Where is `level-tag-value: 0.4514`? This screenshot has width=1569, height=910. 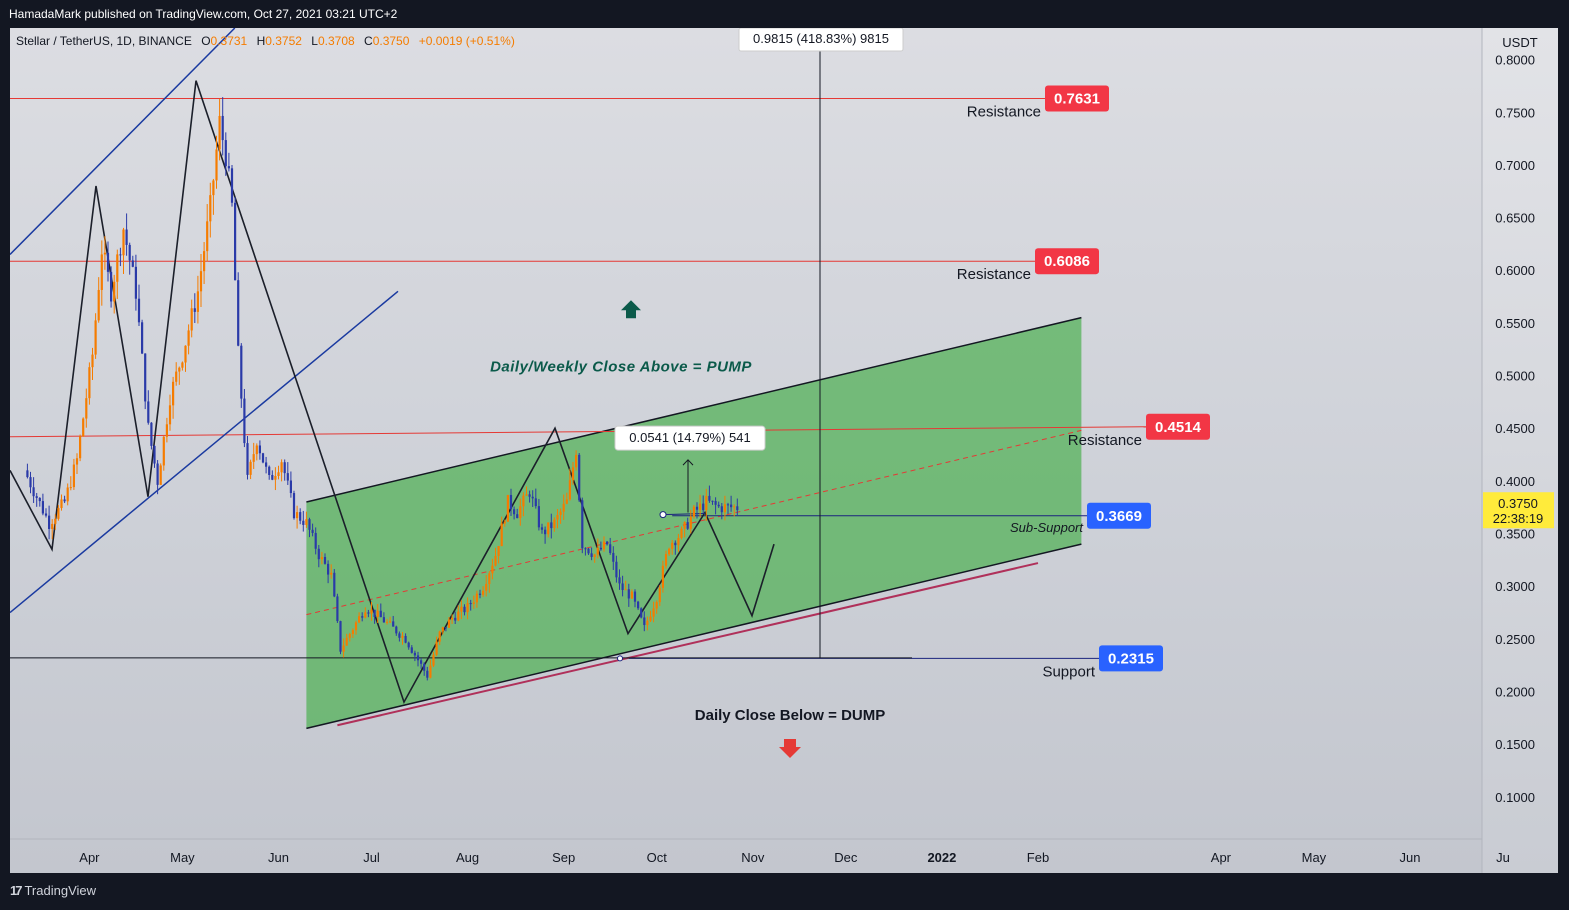 level-tag-value: 0.4514 is located at coordinates (1178, 427).